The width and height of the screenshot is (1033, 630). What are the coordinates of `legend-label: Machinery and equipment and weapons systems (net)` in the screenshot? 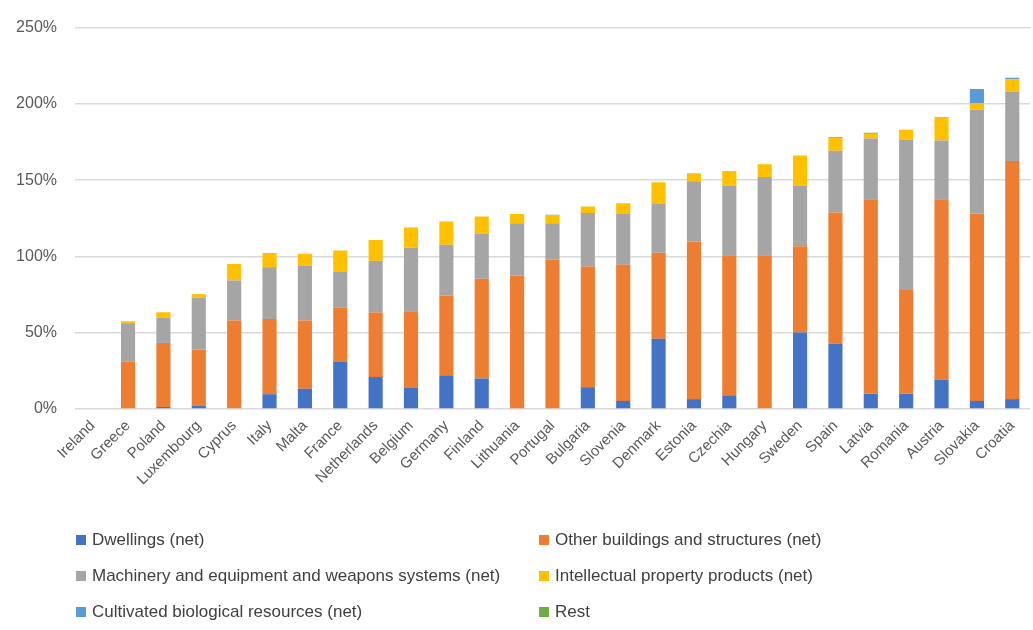 It's located at (296, 576).